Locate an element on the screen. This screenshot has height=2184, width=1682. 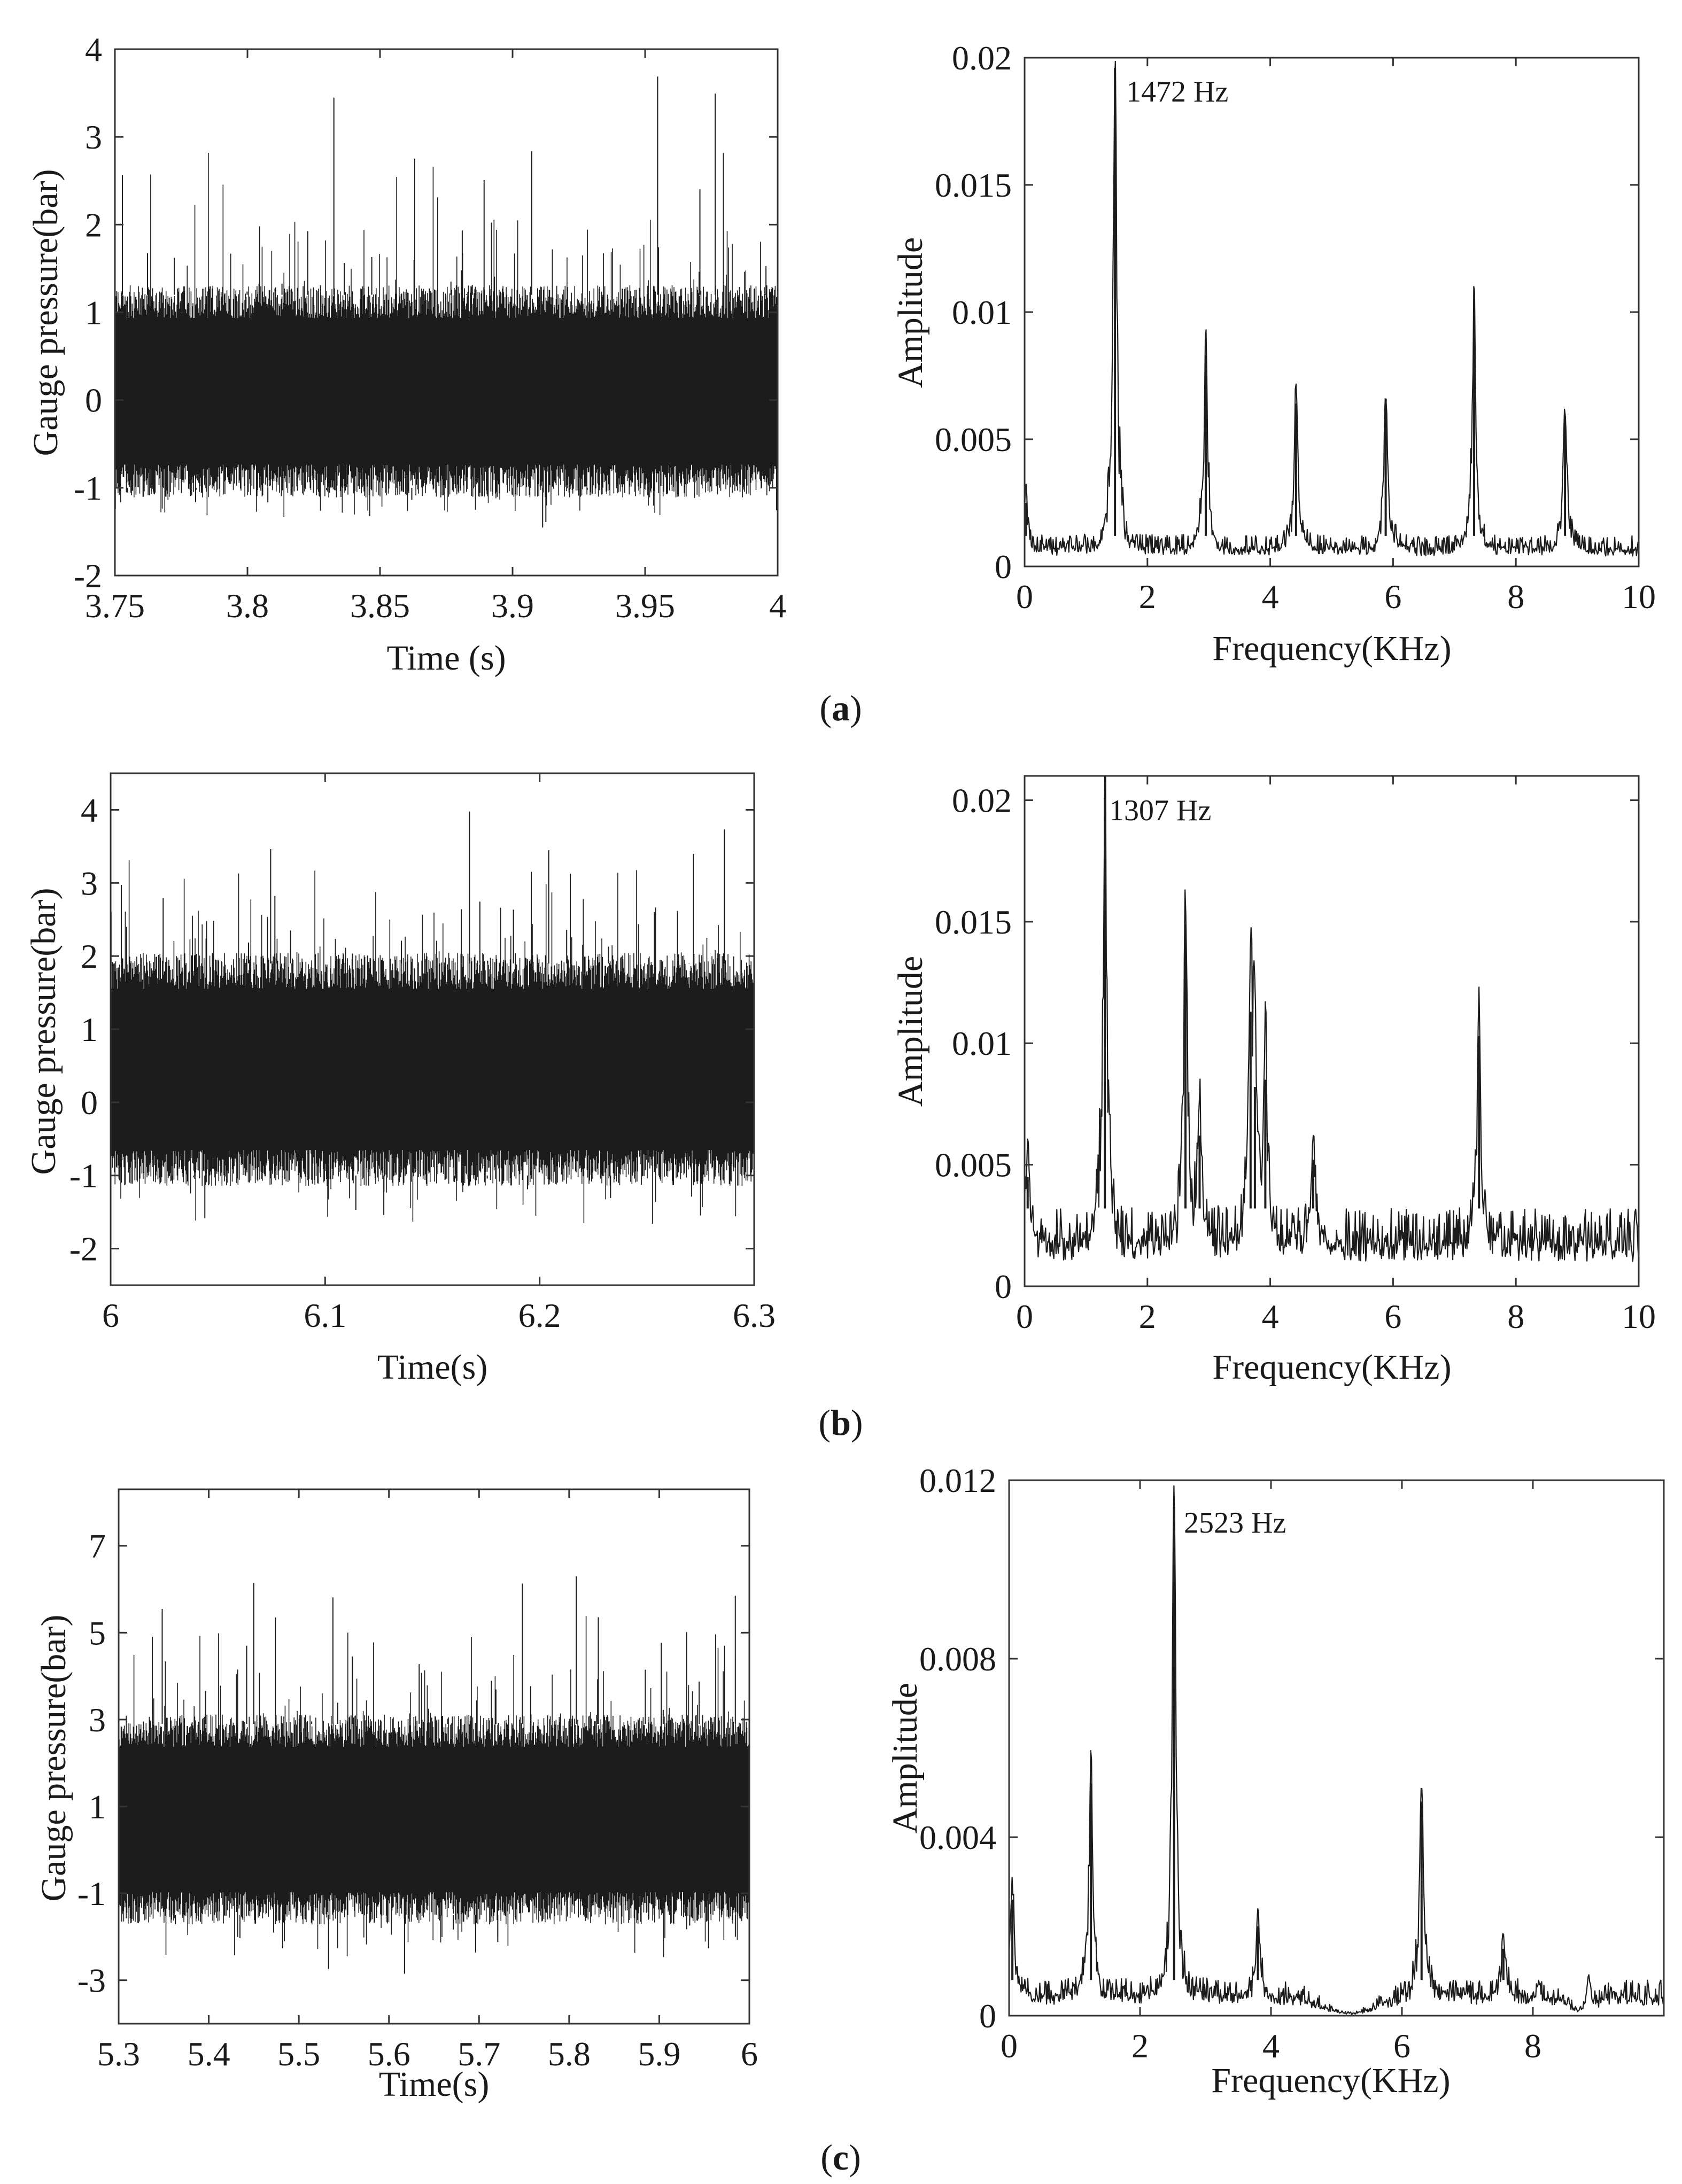
x-tick-label: 3.95 is located at coordinates (645, 606).